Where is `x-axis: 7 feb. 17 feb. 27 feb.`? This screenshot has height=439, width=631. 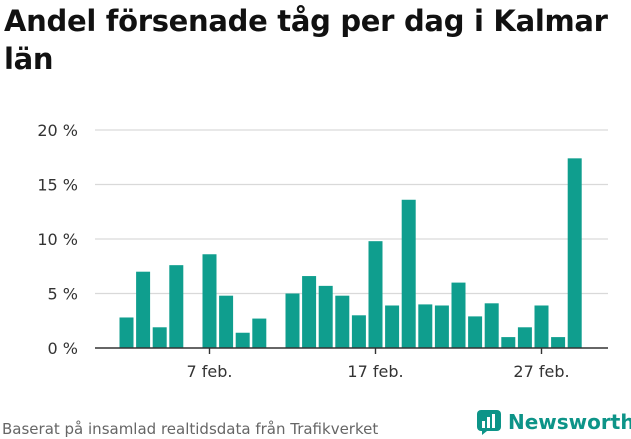
x-axis: 7 feb. 17 feb. 27 feb. is located at coordinates (351, 364).